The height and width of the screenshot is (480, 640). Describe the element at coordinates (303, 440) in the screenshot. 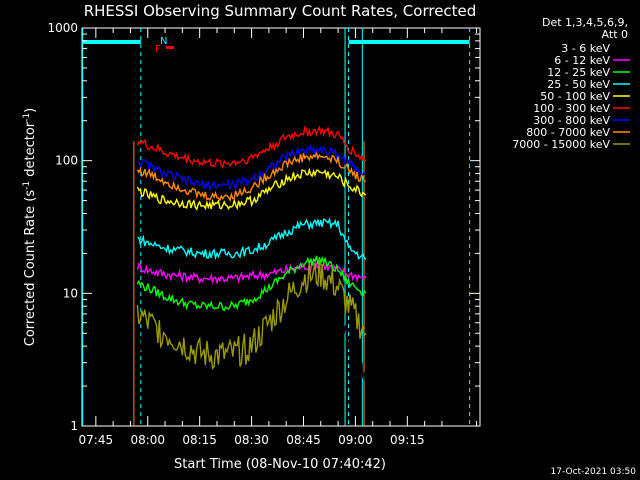

I see `x-tick-label: 08:45` at that location.